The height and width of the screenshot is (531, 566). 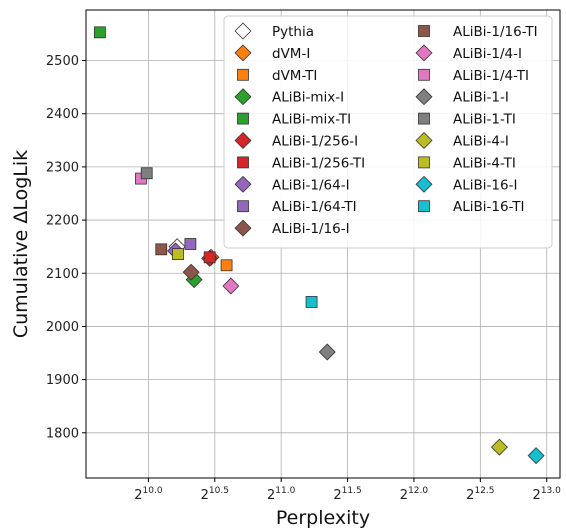 What do you see at coordinates (100, 32) in the screenshot?
I see `data-point-alibi-mix-ti` at bounding box center [100, 32].